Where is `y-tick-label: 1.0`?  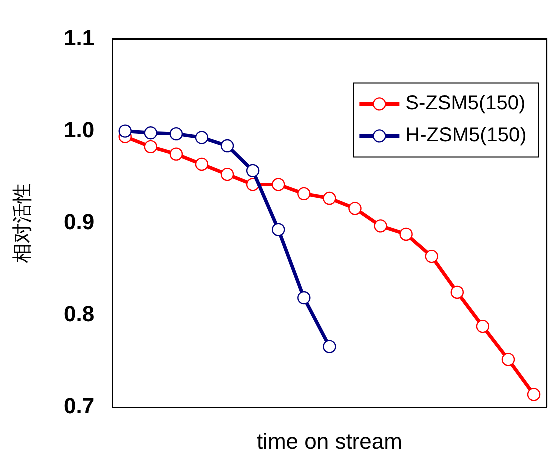 y-tick-label: 1.0 is located at coordinates (79, 129).